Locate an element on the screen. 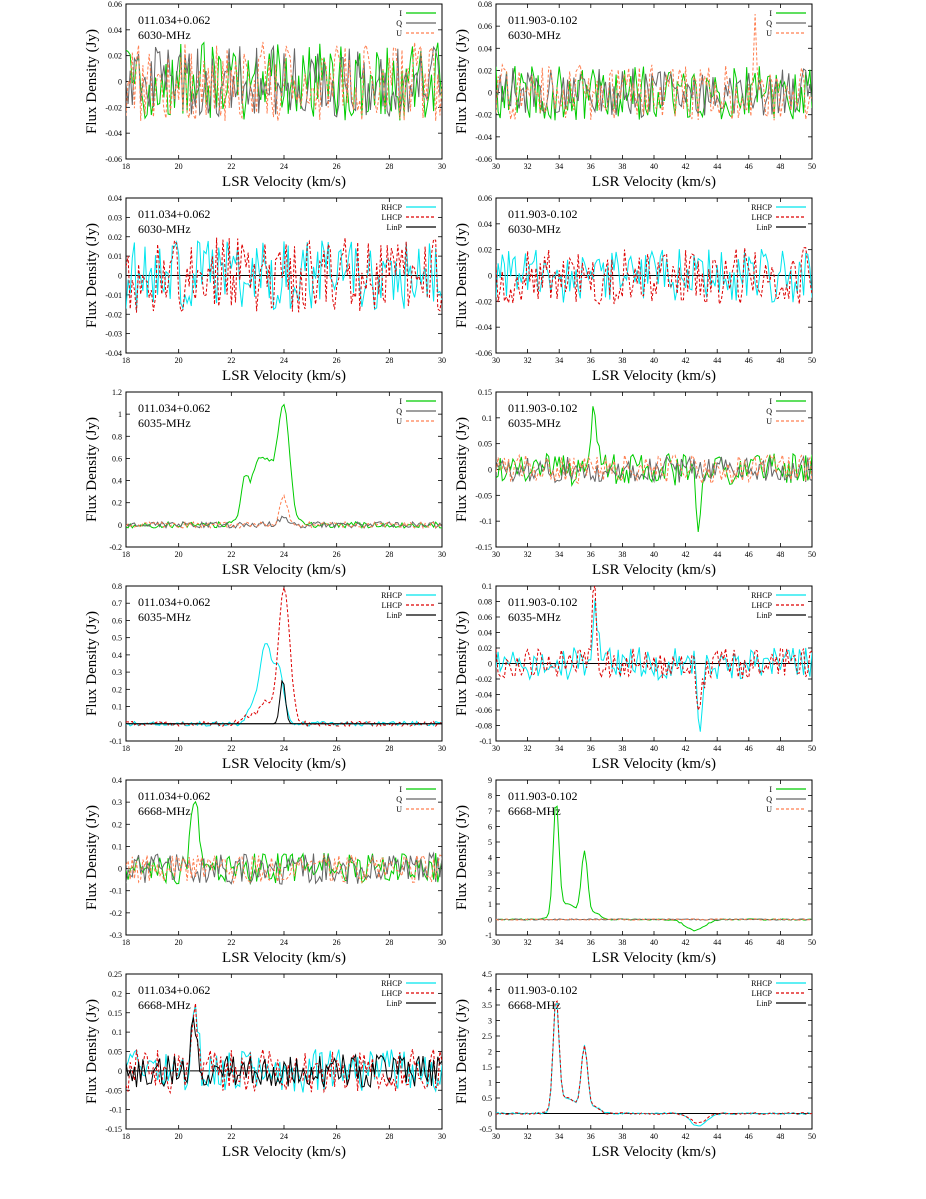 The image size is (926, 1199). y-tick-label: 6 is located at coordinates (490, 827).